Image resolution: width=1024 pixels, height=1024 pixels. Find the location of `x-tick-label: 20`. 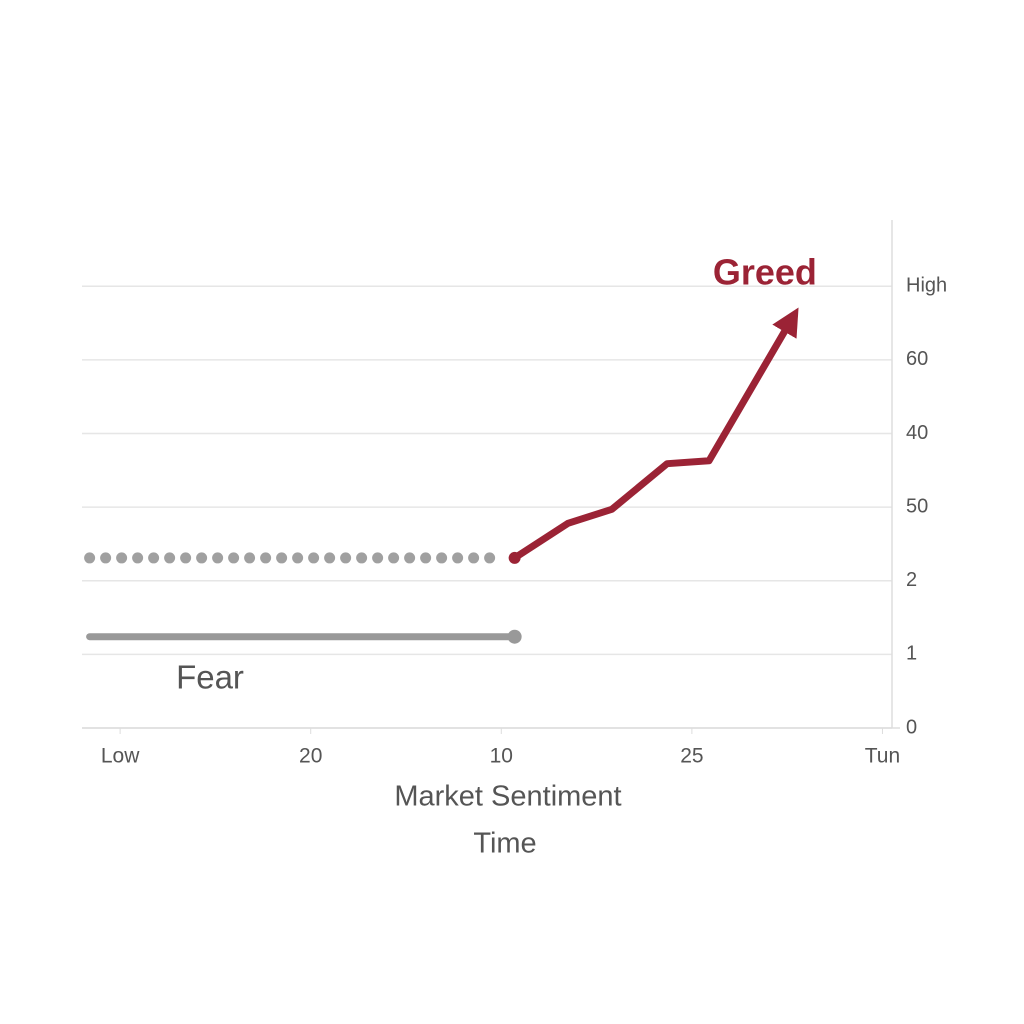

x-tick-label: 20 is located at coordinates (310, 756).